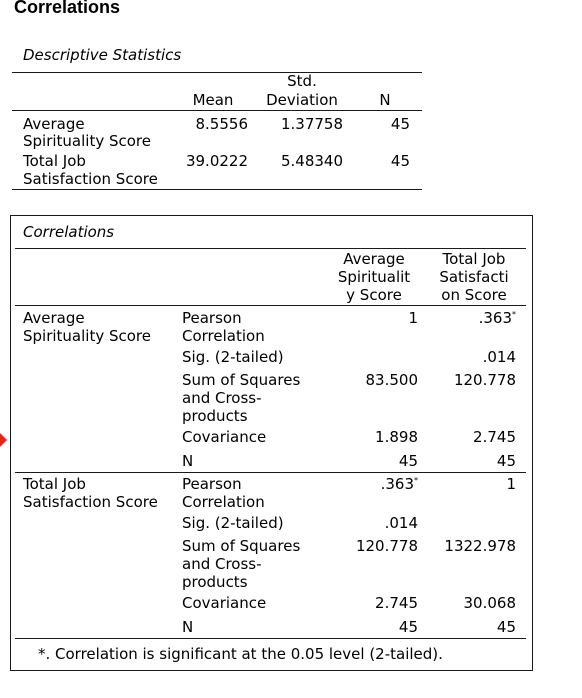  What do you see at coordinates (374, 277) in the screenshot?
I see `col1-header-line2: Spiritualit` at bounding box center [374, 277].